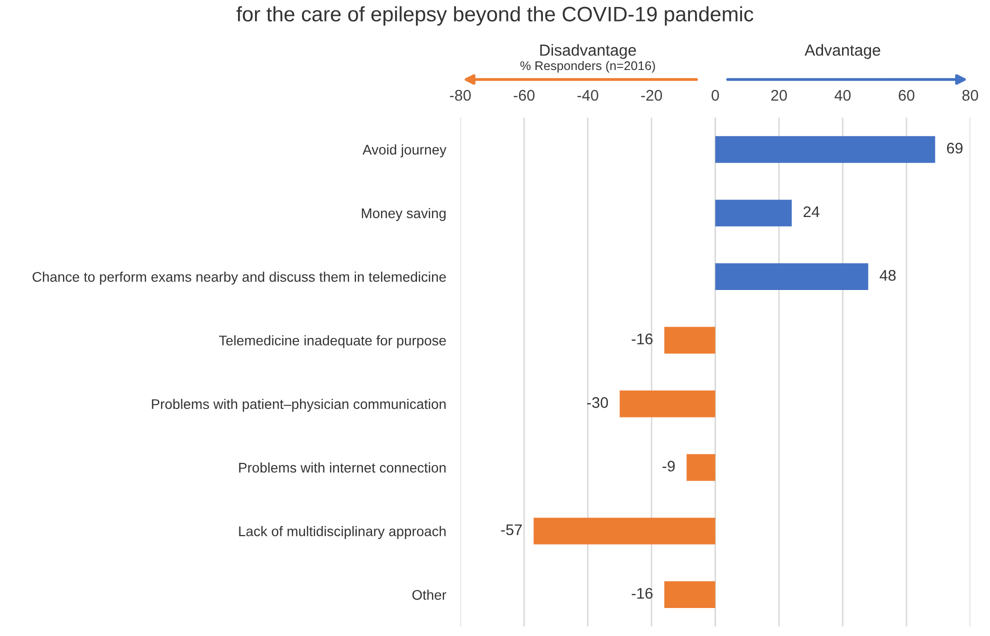  What do you see at coordinates (332, 341) in the screenshot?
I see `y-tick-label: Telemedicine inadequate for purpose` at bounding box center [332, 341].